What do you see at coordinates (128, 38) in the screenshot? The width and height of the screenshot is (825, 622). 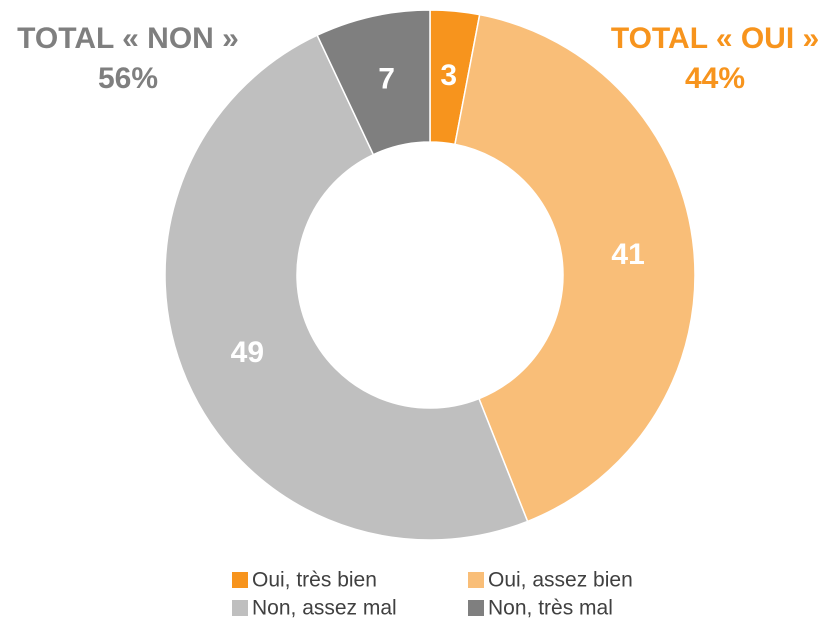 I see `annotation-title: TOTAL « NON »` at bounding box center [128, 38].